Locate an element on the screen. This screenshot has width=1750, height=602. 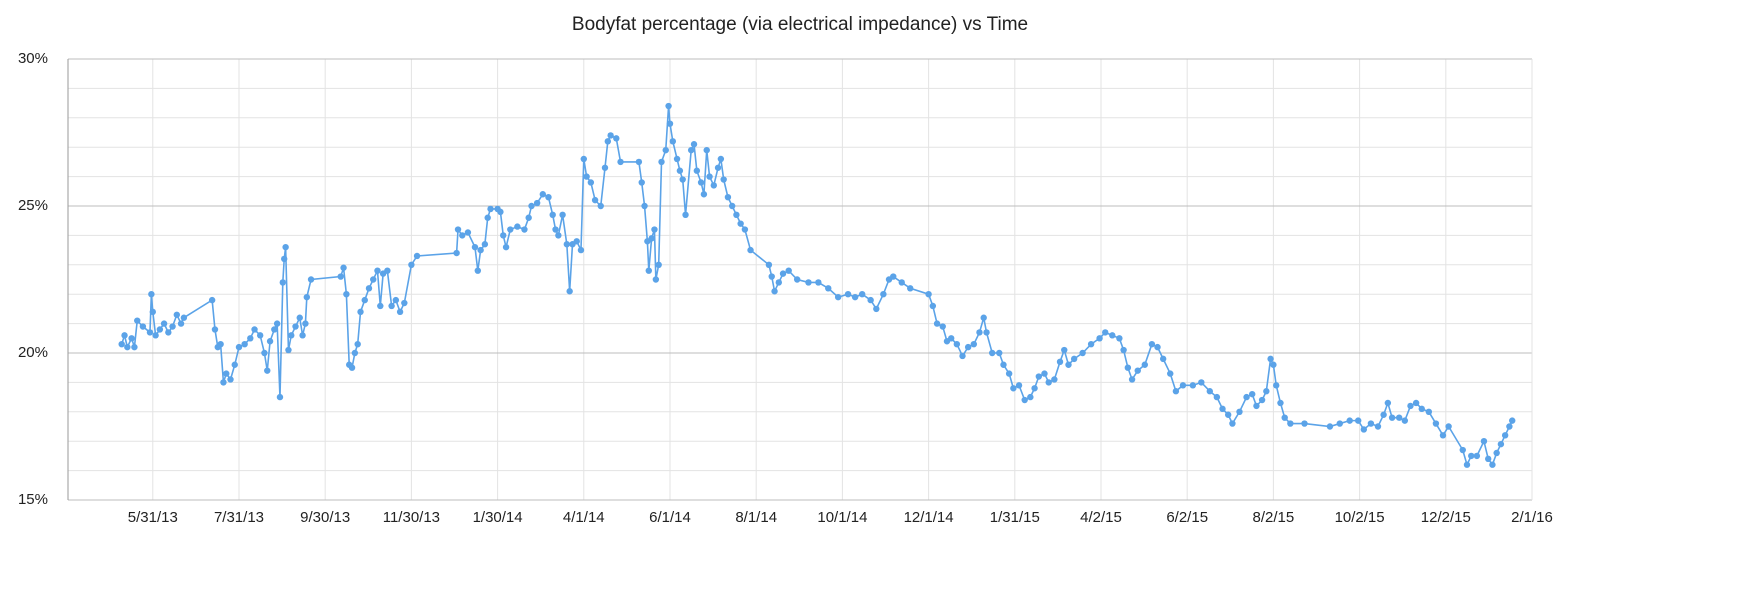
x-tick-label: 6/2/15 is located at coordinates (1187, 517).